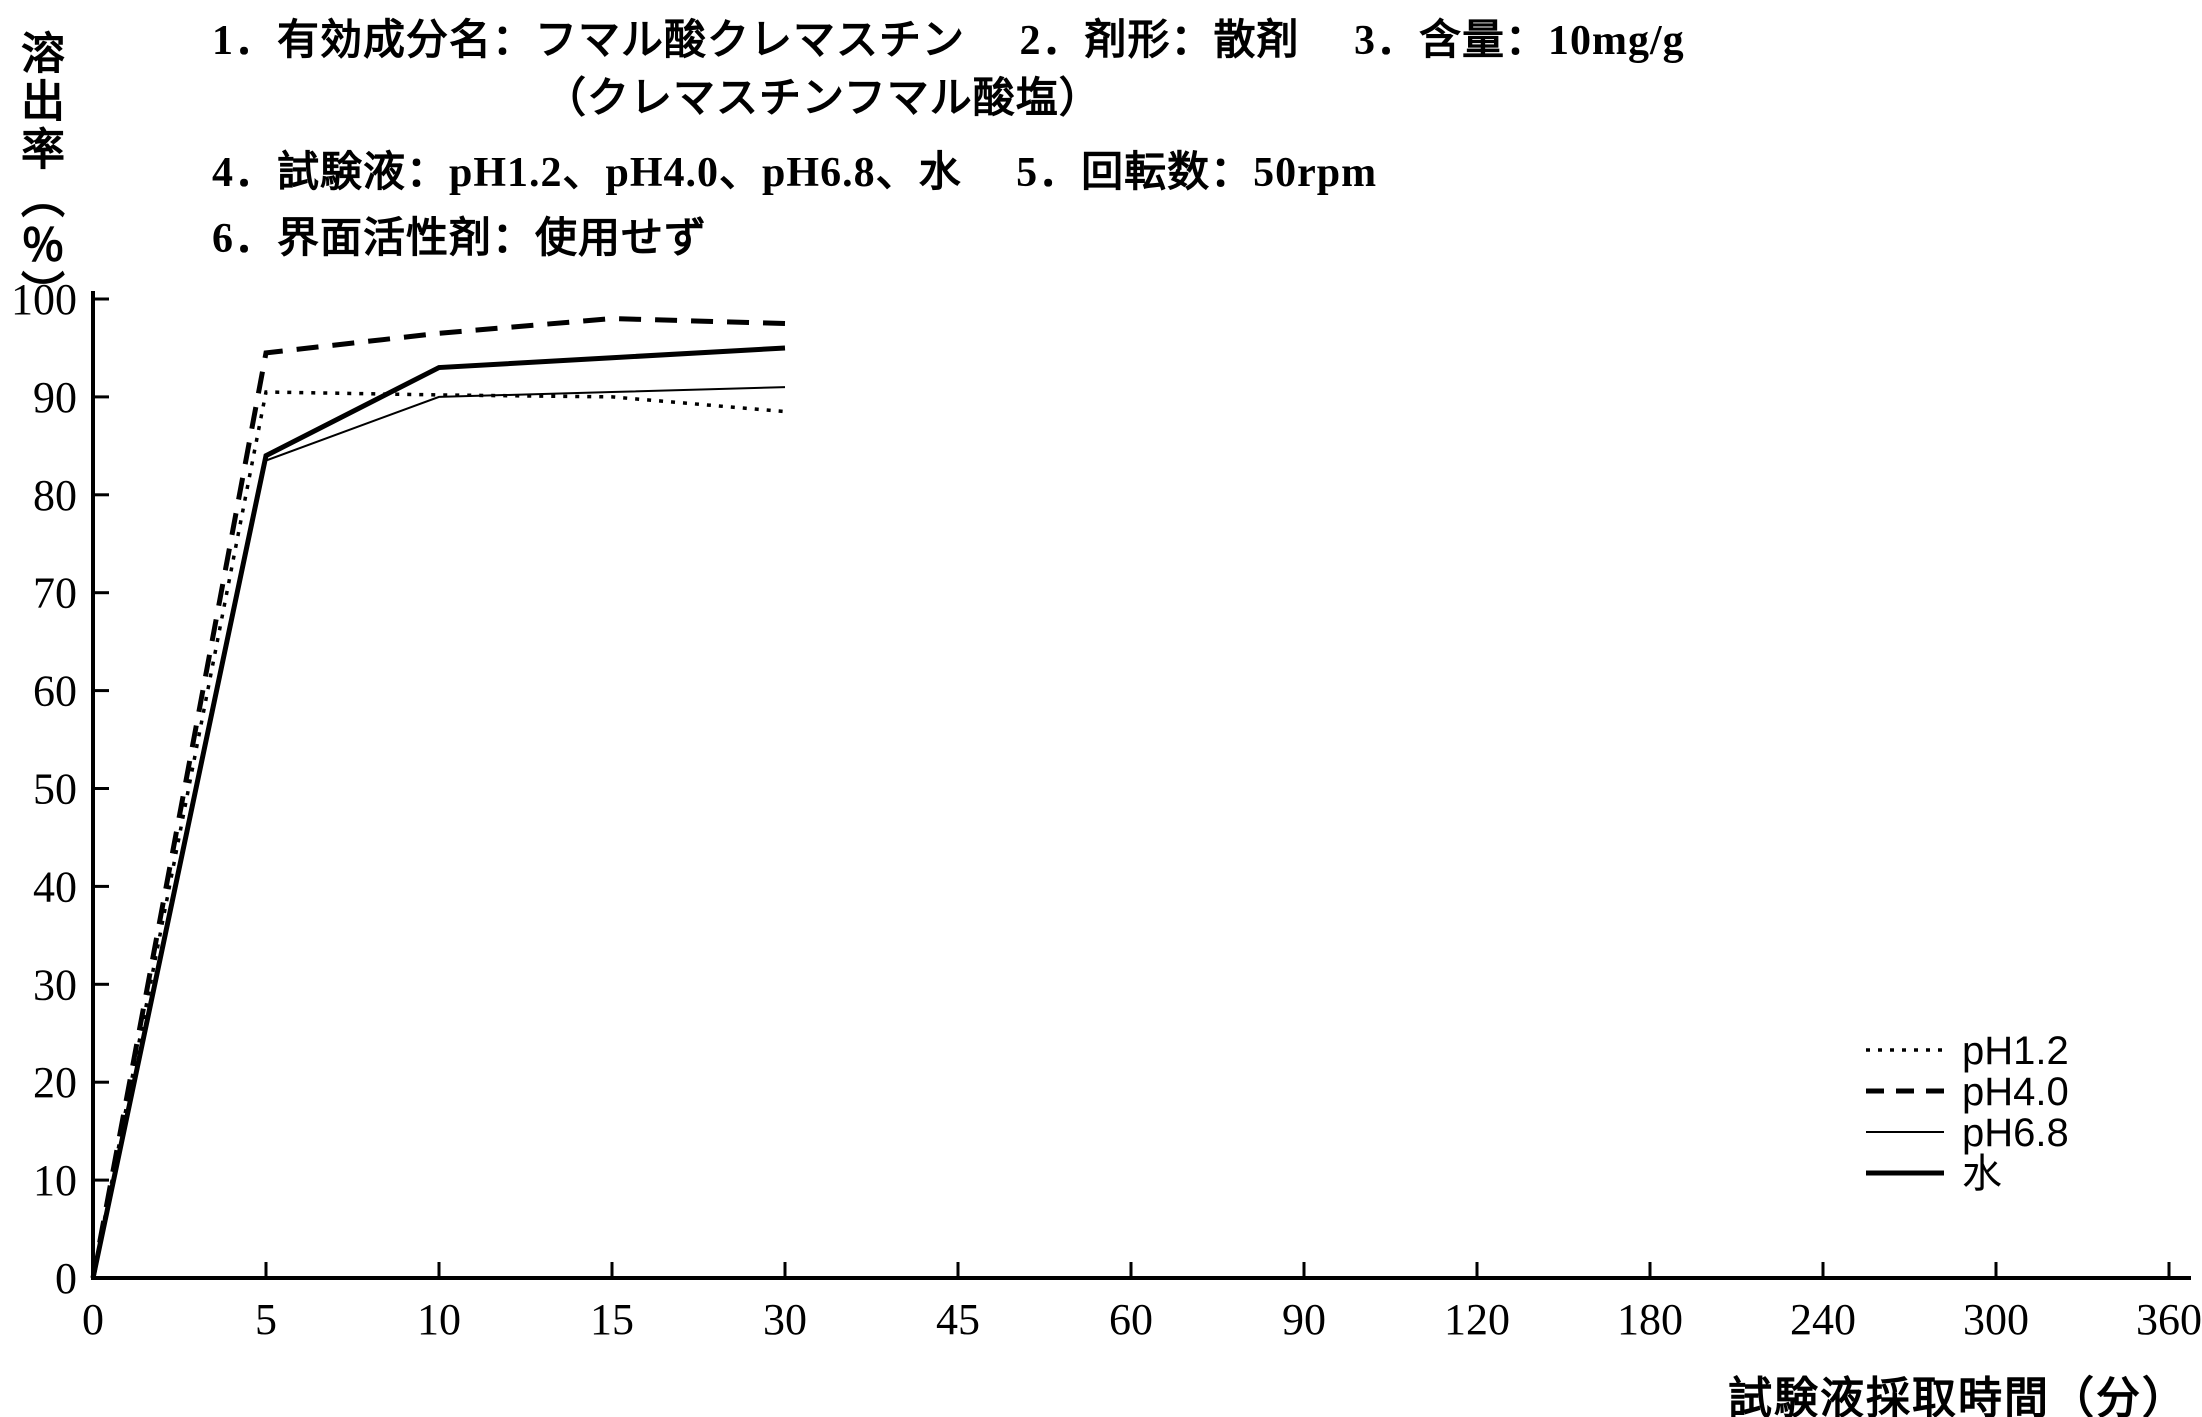 This screenshot has width=2202, height=1417. Describe the element at coordinates (1823, 1319) in the screenshot. I see `x-tick-label: 240` at that location.